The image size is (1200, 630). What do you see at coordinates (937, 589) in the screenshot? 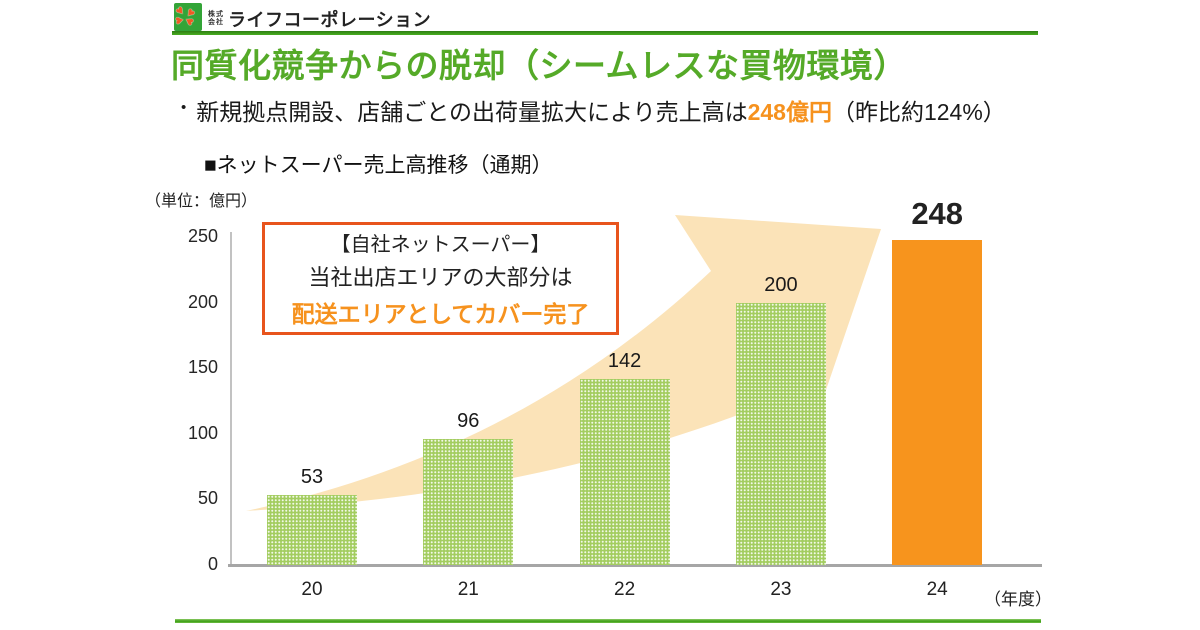
I see `x-tick-label: 24` at bounding box center [937, 589].